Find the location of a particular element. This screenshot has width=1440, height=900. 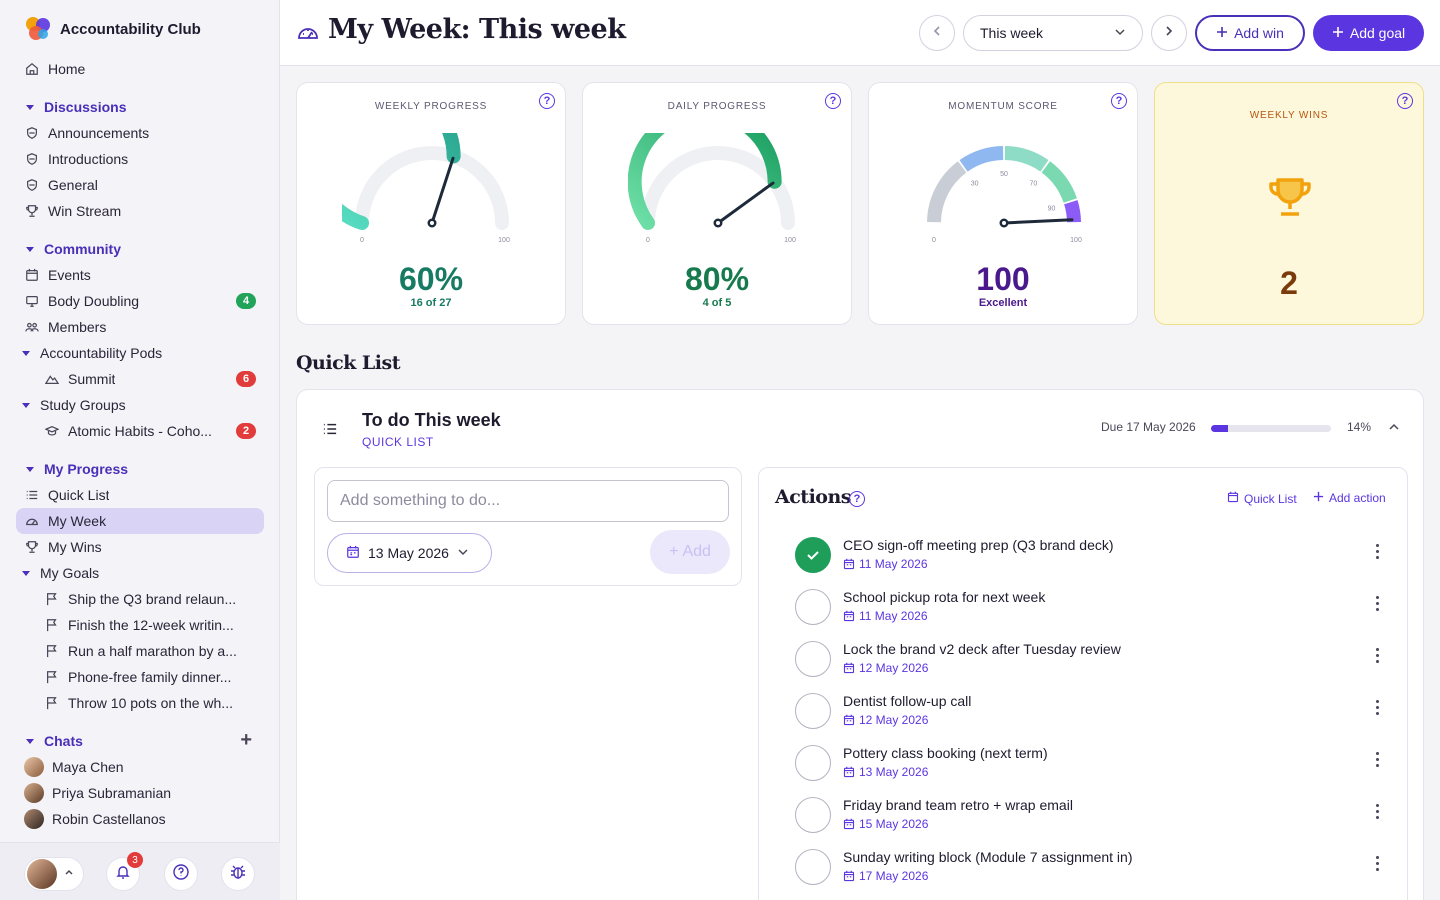

brand-logo-icon is located at coordinates (38, 28).